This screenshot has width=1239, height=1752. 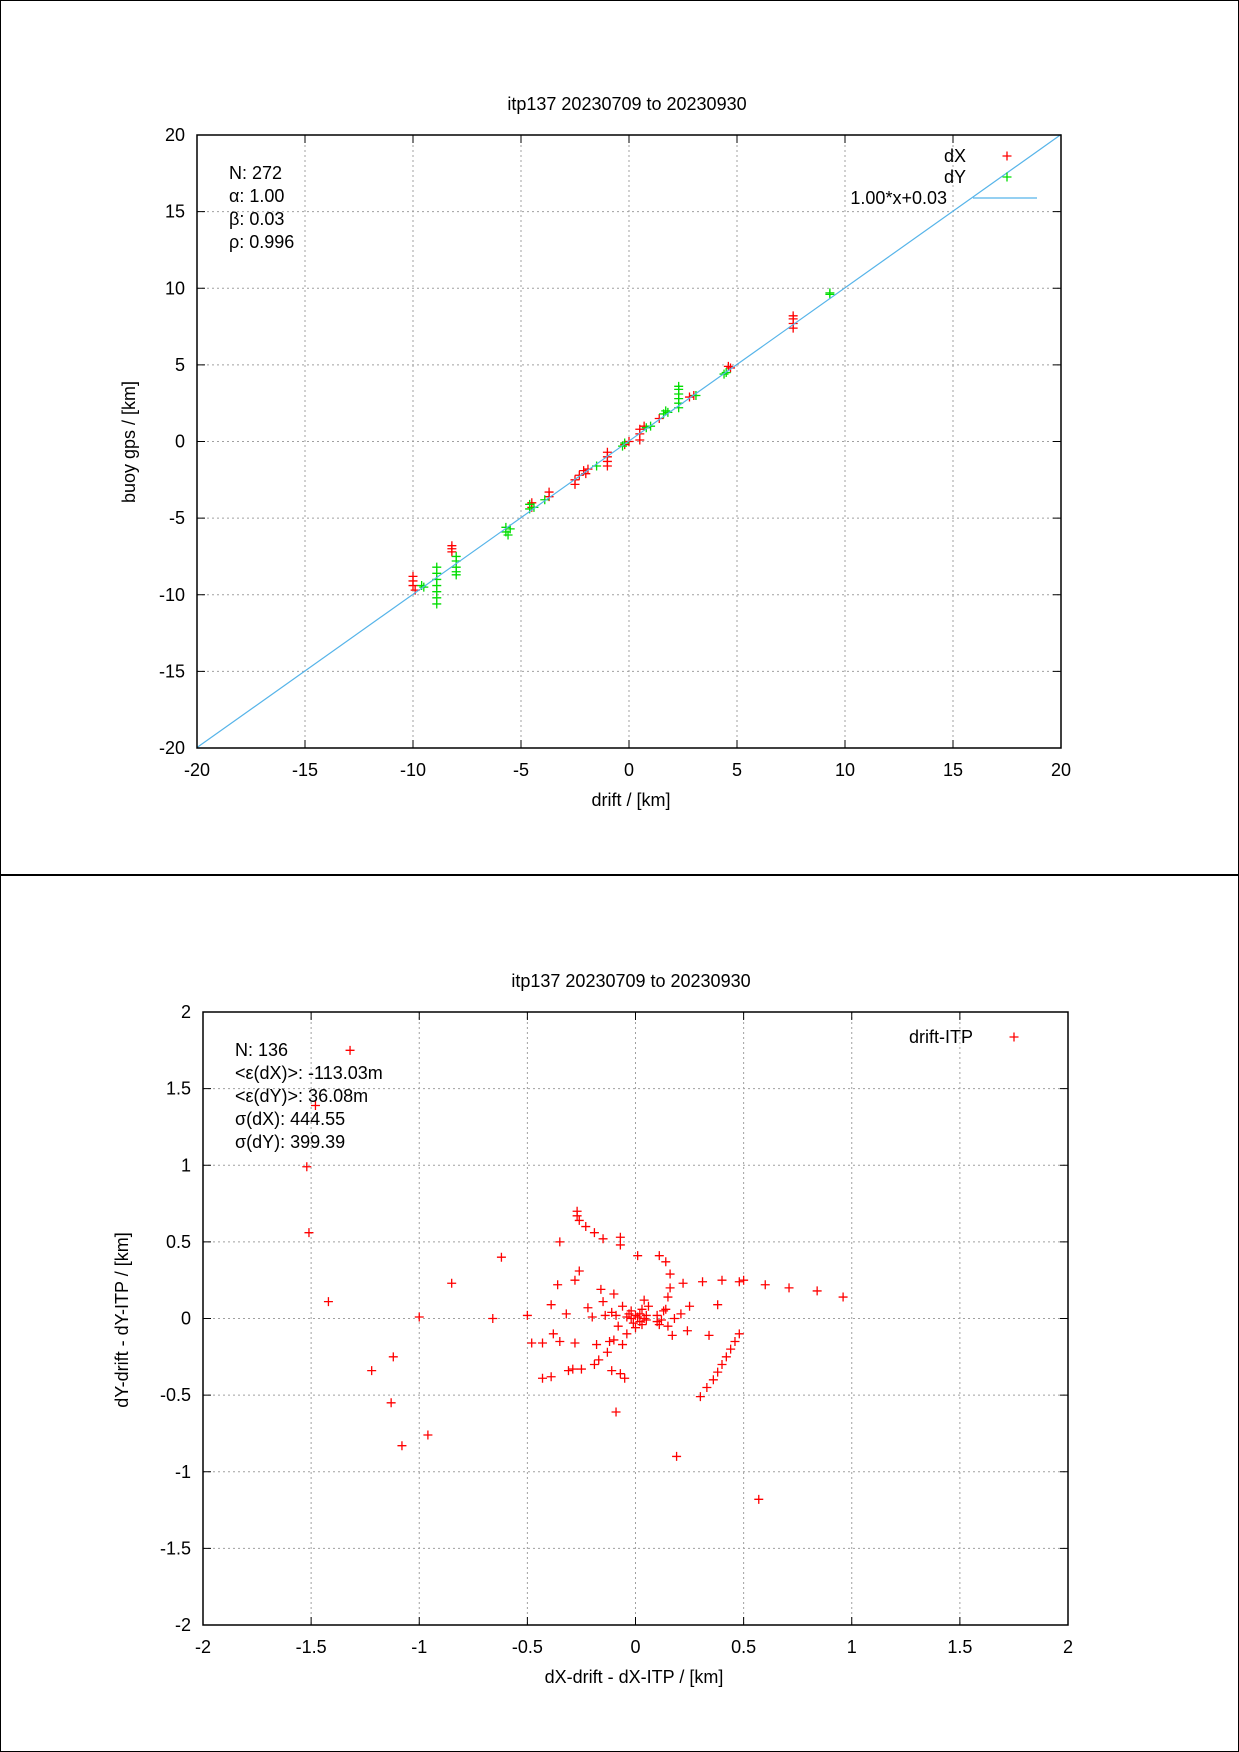 What do you see at coordinates (183, 1625) in the screenshot?
I see `chart-bottom-ytick-label: -2` at bounding box center [183, 1625].